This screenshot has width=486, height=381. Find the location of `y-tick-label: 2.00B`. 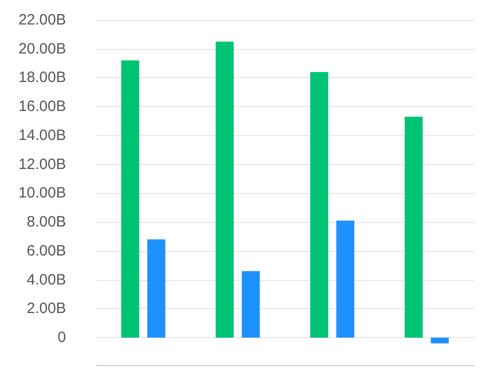

y-tick-label: 2.00B is located at coordinates (46, 309).